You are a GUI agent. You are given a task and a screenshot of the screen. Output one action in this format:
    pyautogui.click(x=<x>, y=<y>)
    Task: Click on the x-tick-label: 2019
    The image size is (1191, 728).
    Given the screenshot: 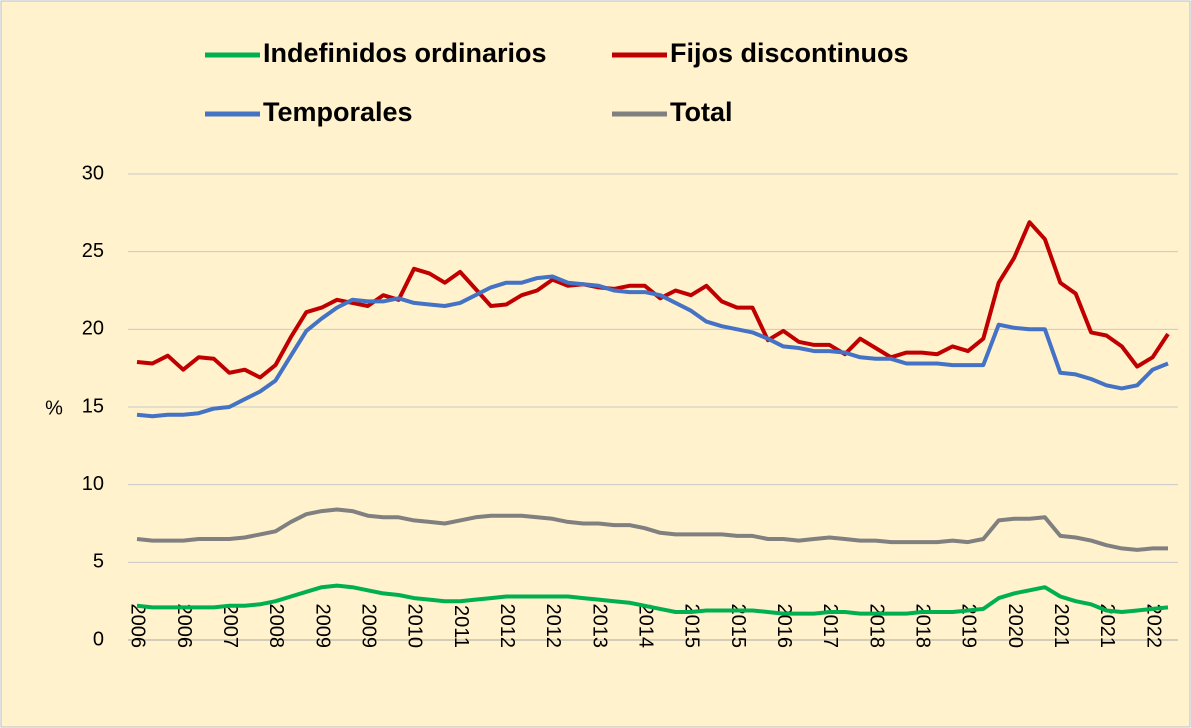 What is the action you would take?
    pyautogui.click(x=969, y=626)
    